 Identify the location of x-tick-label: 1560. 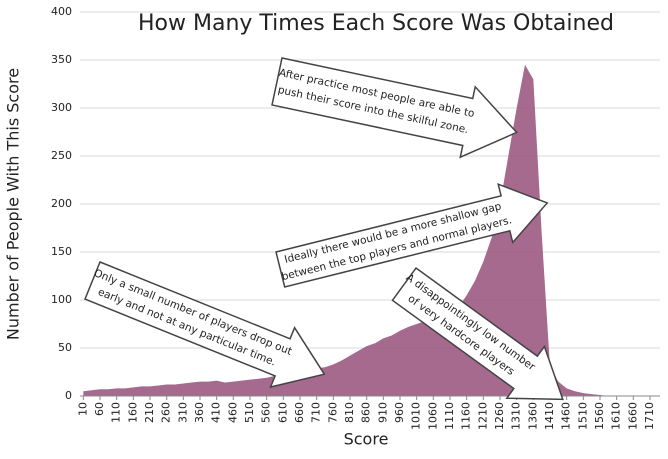
(599, 416).